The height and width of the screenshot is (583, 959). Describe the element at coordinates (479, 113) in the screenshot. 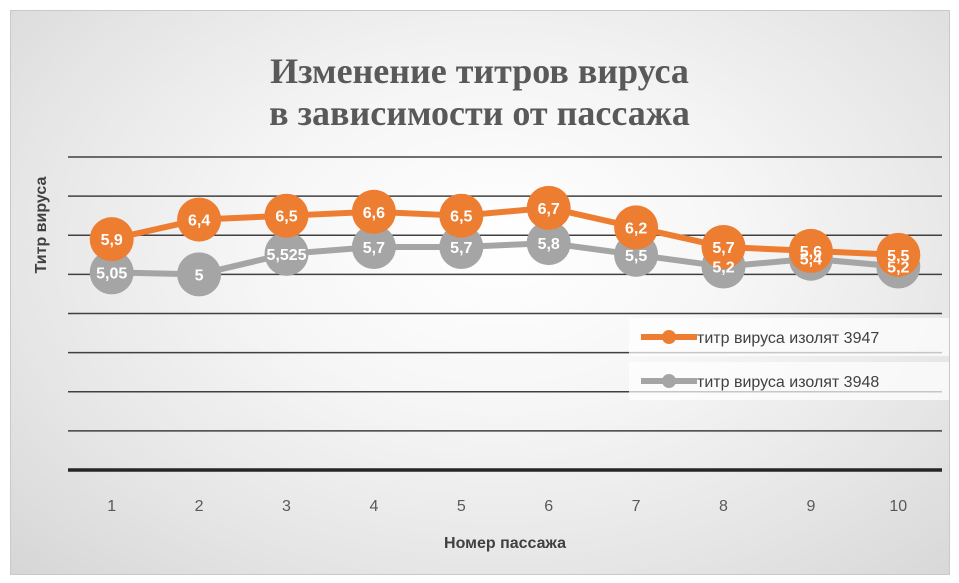

I see `chart-title-line-2: в зависимости от пассажа` at that location.